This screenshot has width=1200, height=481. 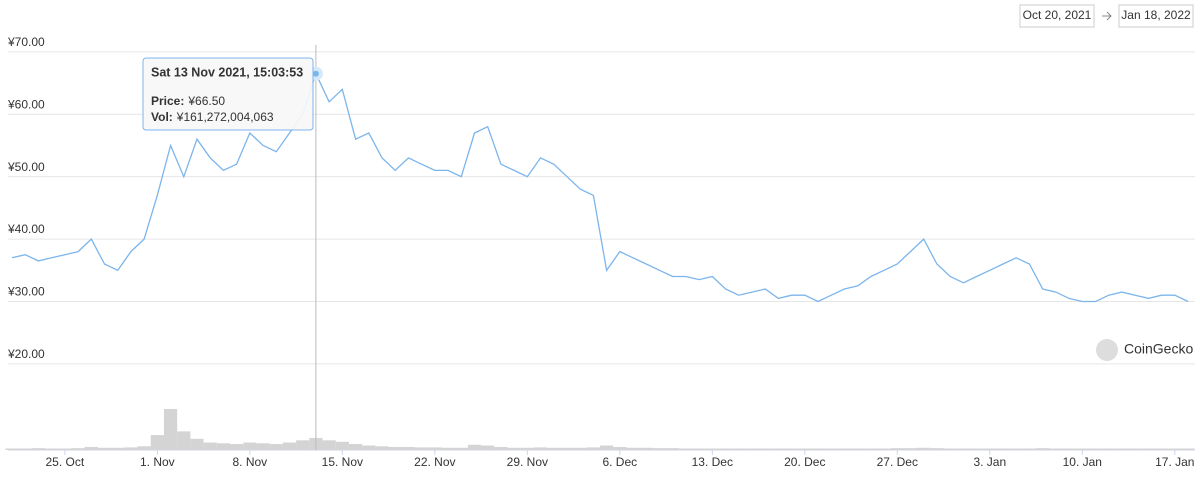 What do you see at coordinates (1174, 462) in the screenshot?
I see `x-tick-label: 17. Jan` at bounding box center [1174, 462].